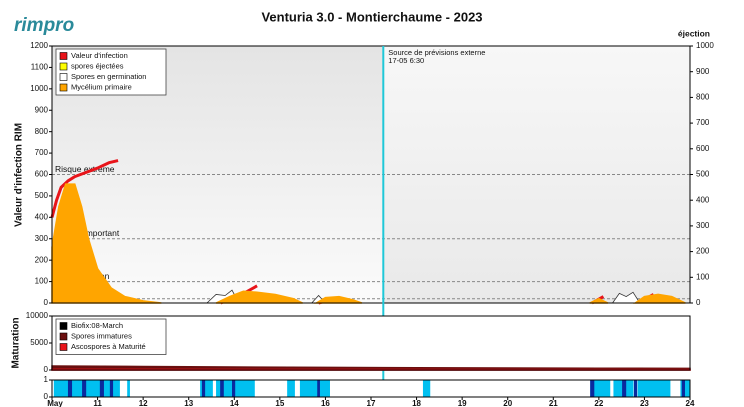 The width and height of the screenshot is (744, 407). Describe the element at coordinates (234, 403) in the screenshot. I see `x-tick-label: 14` at that location.